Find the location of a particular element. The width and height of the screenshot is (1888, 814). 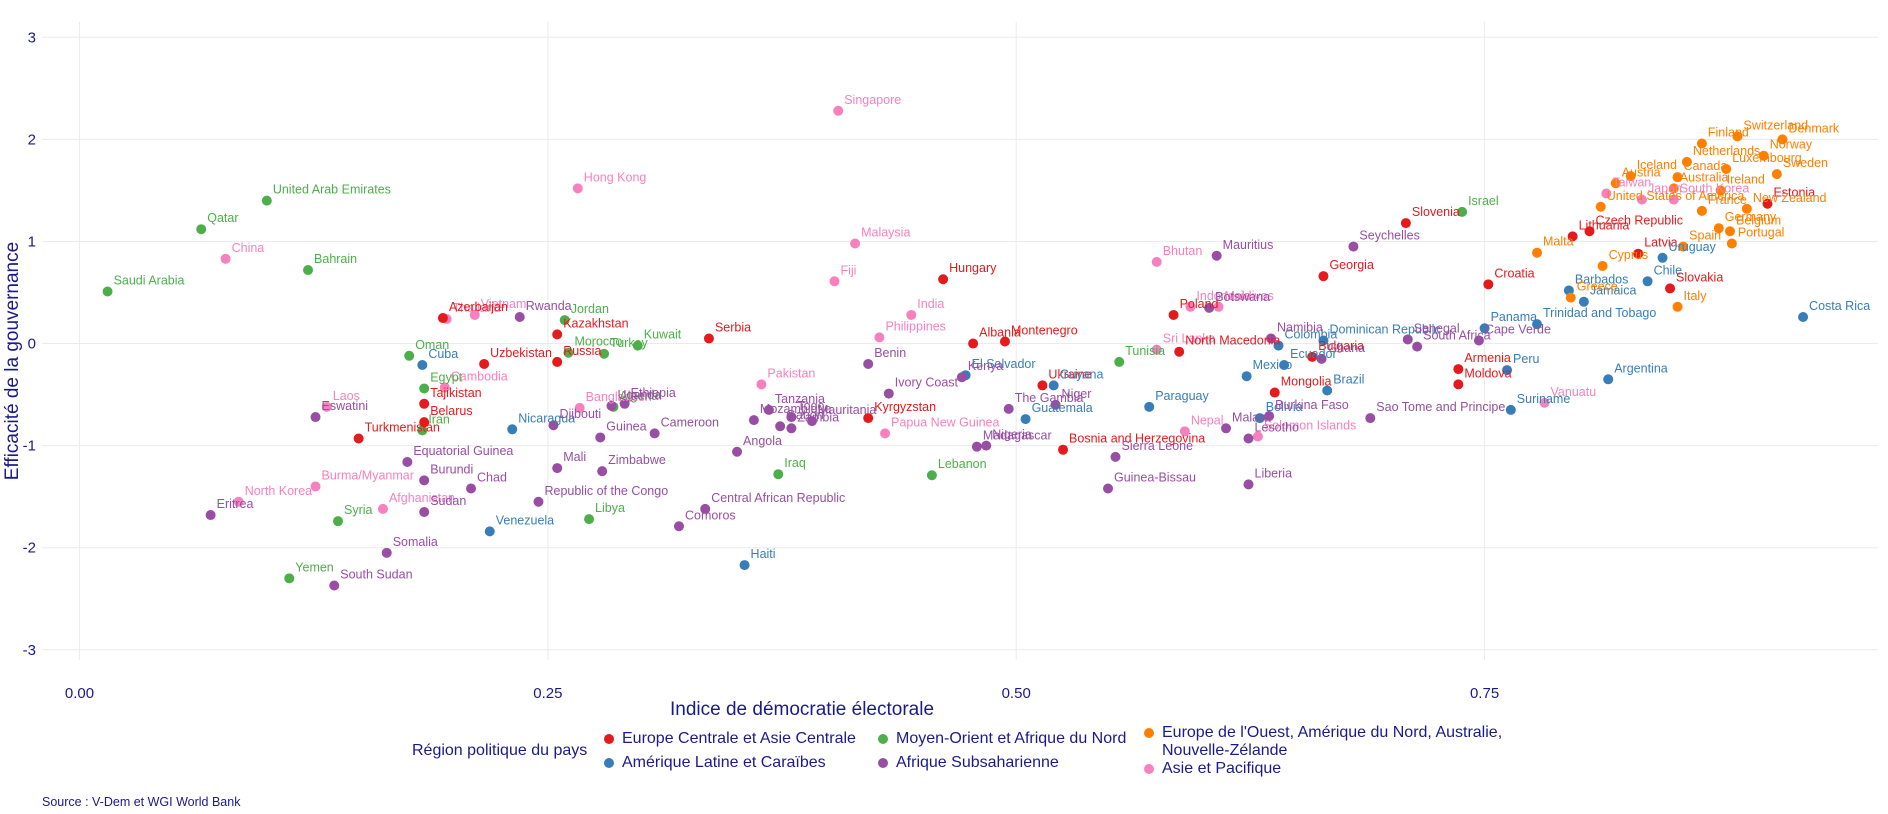

data-point-label: Malta is located at coordinates (1558, 242).